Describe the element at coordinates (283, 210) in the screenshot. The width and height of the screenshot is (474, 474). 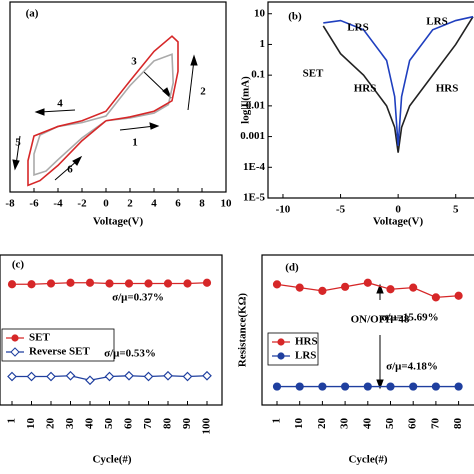
I see `x-tick-label: -10` at that location.